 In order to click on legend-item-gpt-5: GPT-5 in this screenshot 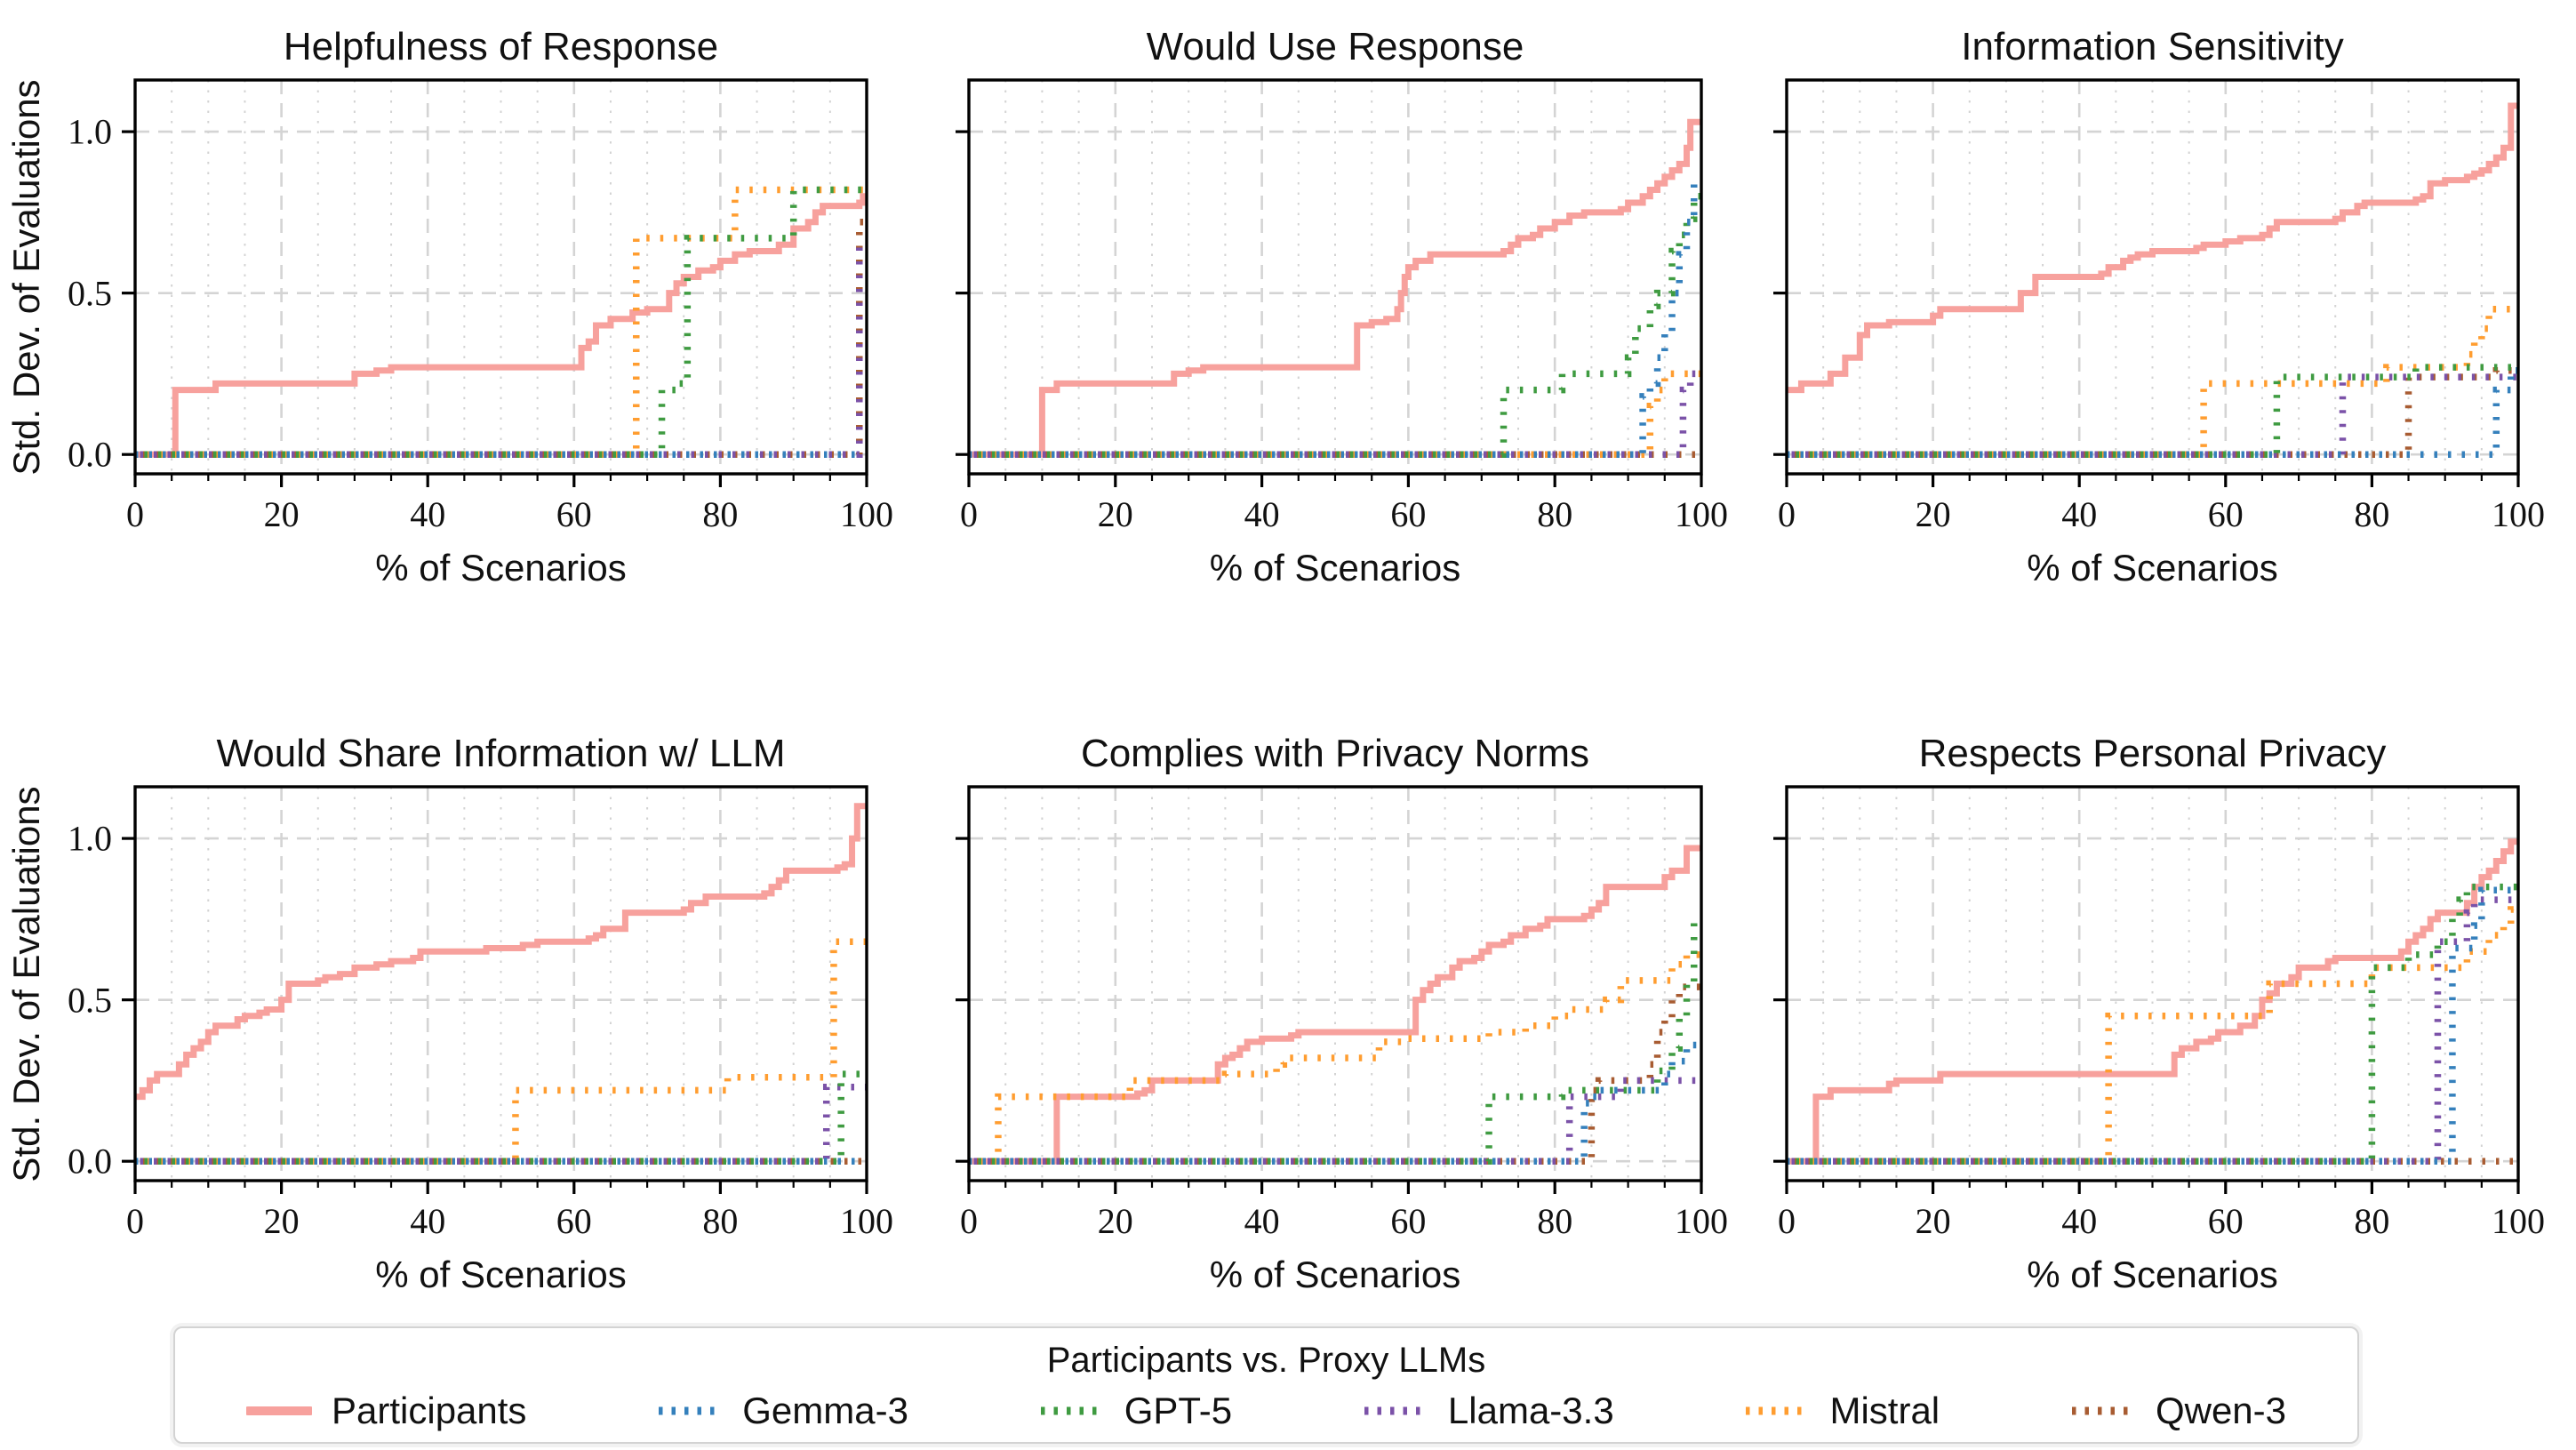, I will do `click(1135, 1411)`.